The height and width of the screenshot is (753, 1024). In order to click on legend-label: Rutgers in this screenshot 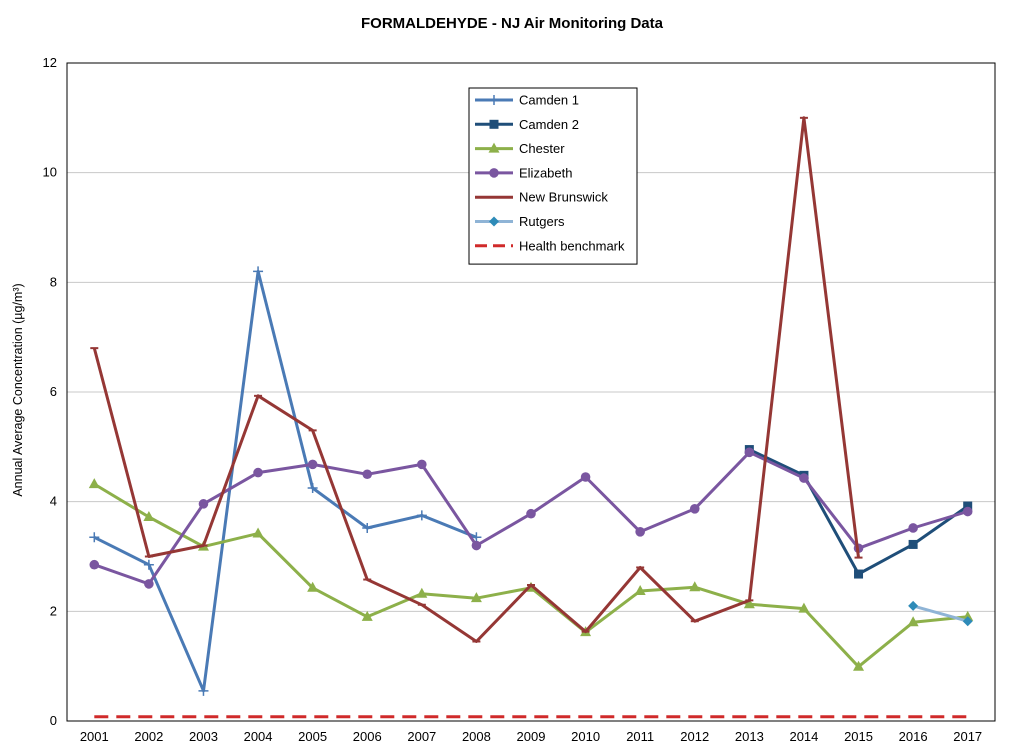, I will do `click(542, 221)`.